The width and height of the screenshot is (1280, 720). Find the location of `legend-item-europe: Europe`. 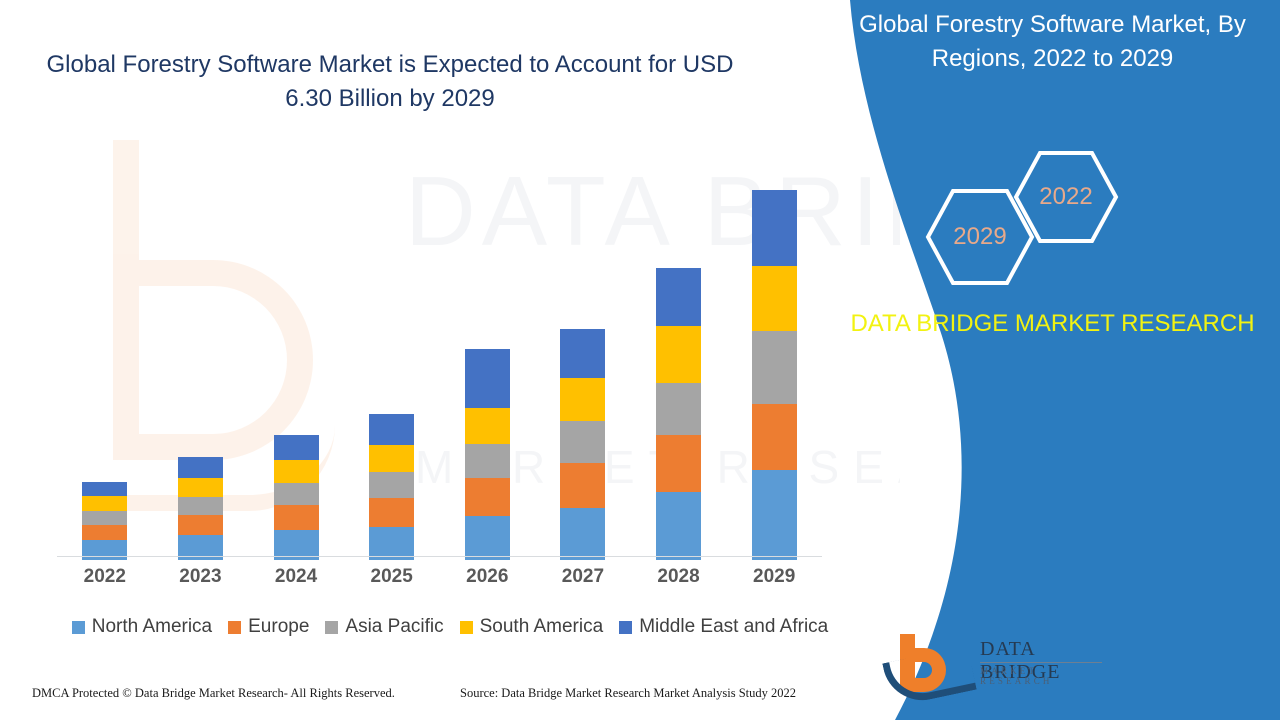

legend-item-europe: Europe is located at coordinates (268, 627).